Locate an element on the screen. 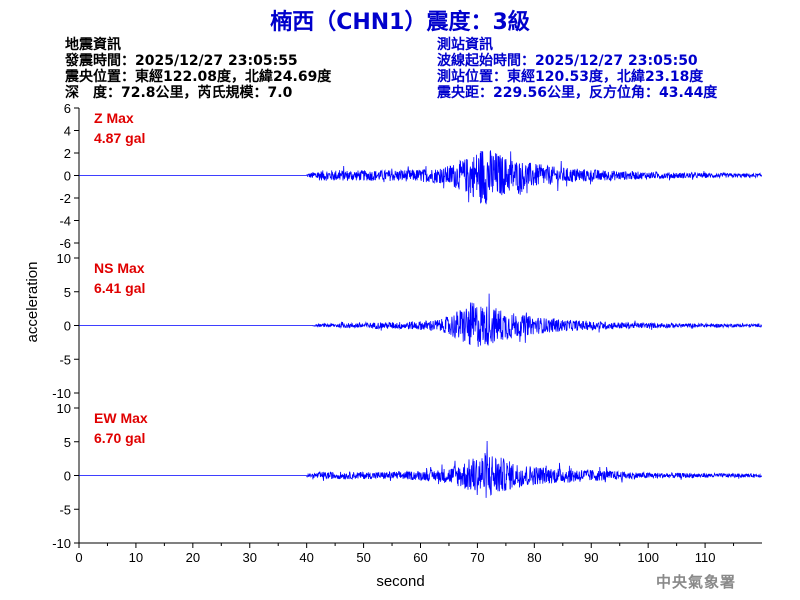  y-tick-label: 6 is located at coordinates (67, 108).